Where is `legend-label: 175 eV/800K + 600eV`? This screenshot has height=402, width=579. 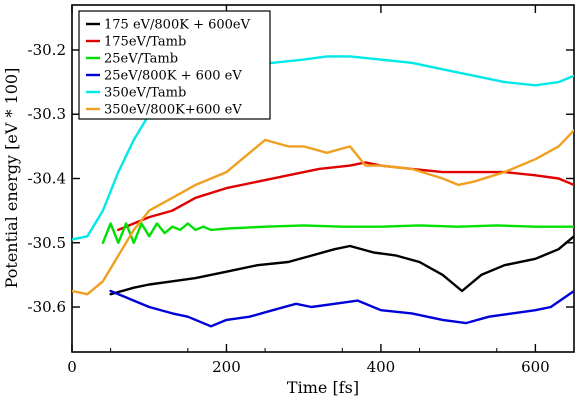 legend-label: 175 eV/800K + 600eV is located at coordinates (177, 25).